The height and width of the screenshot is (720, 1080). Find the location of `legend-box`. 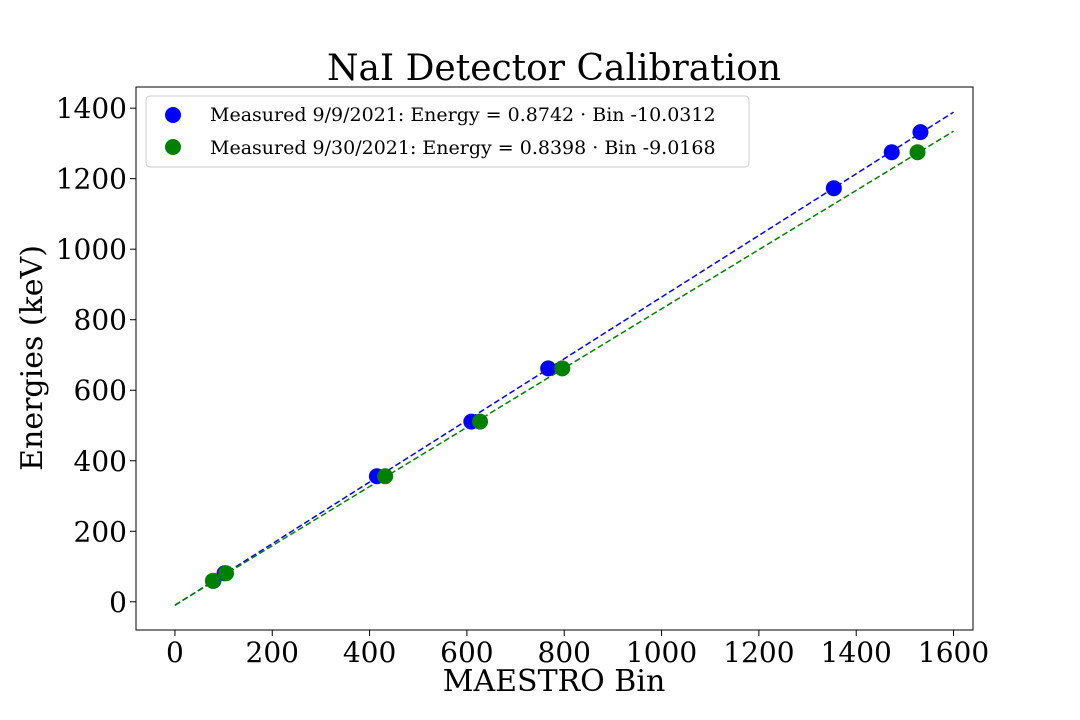

legend-box is located at coordinates (447, 131).